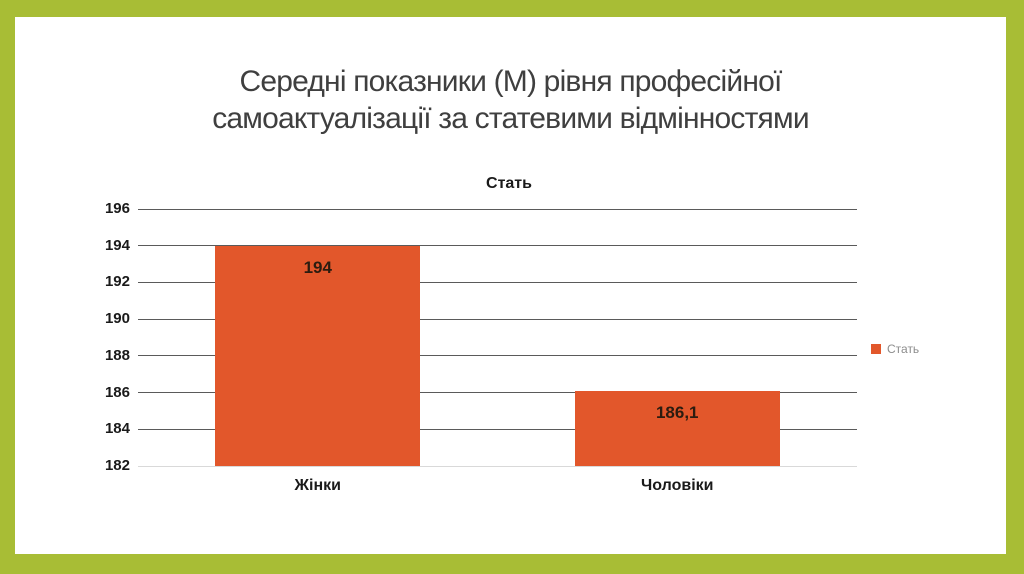 Image resolution: width=1024 pixels, height=574 pixels. Describe the element at coordinates (317, 485) in the screenshot. I see `x-category-label: Жінки` at that location.